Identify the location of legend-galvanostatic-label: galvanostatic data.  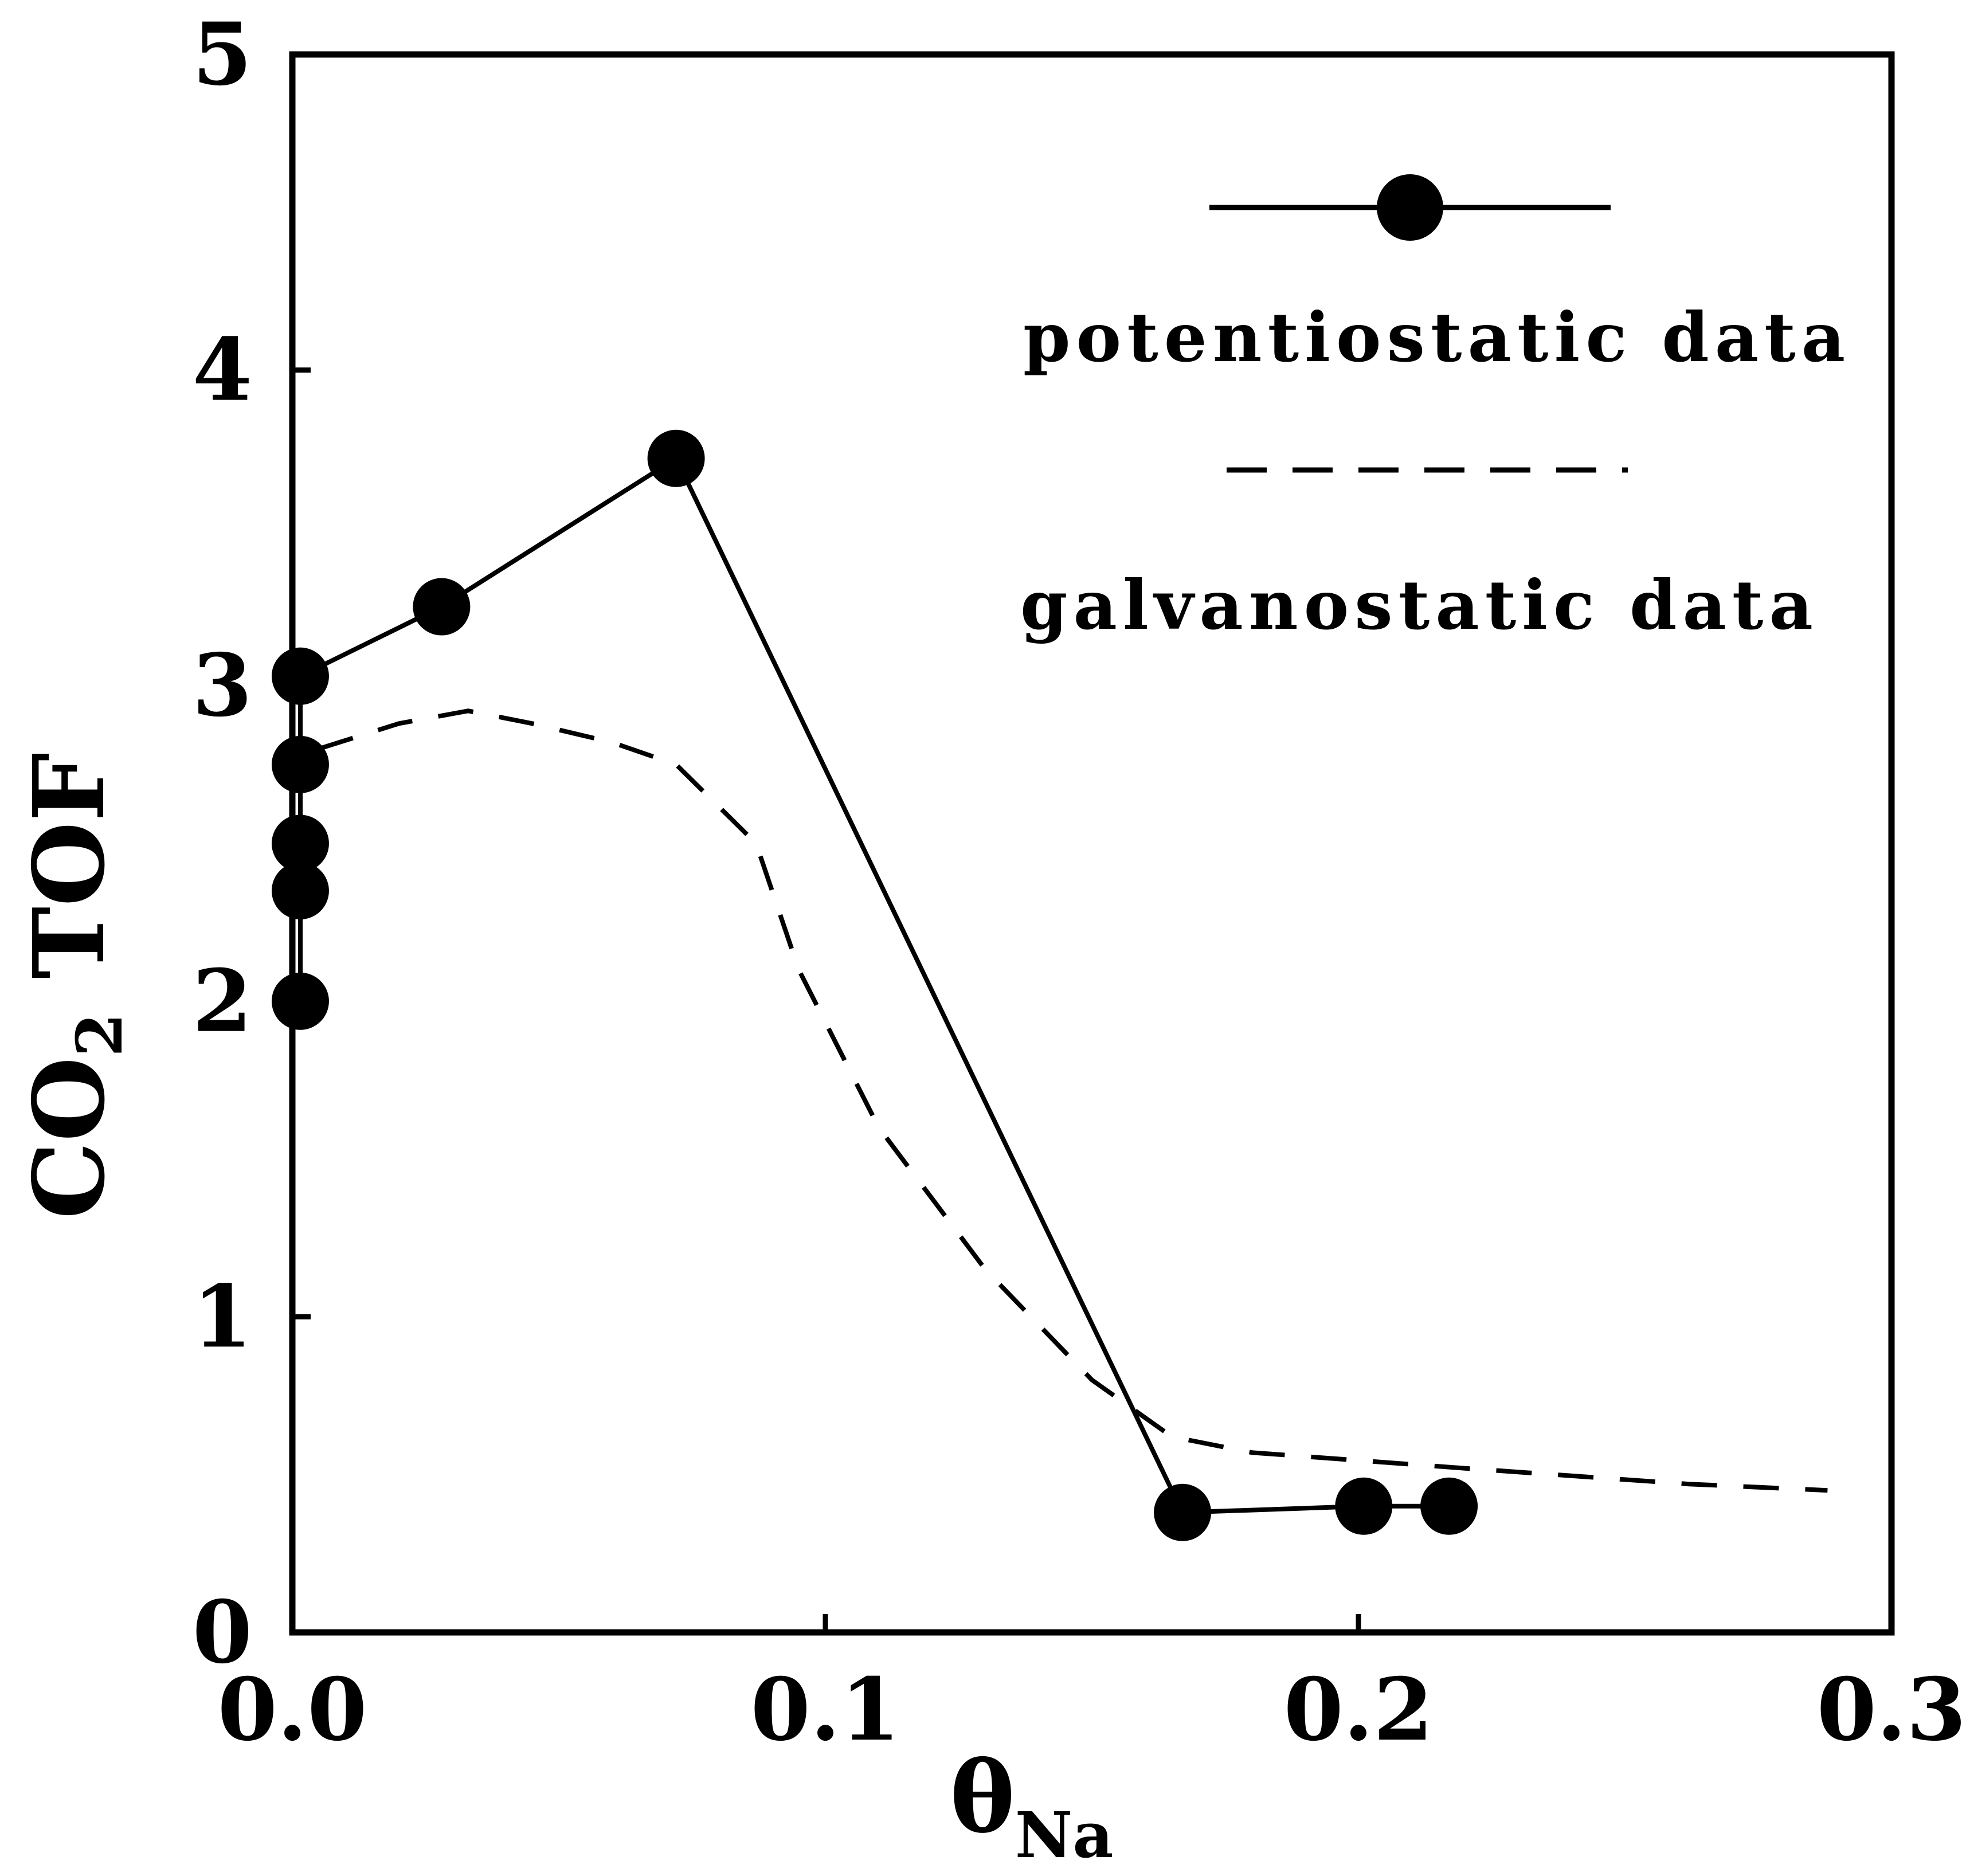
(1419, 605).